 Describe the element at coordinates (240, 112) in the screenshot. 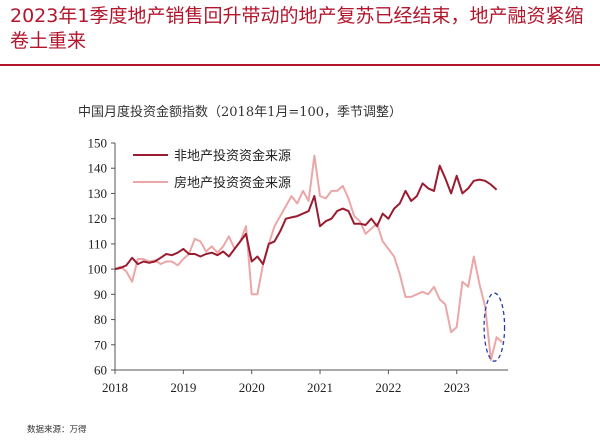

I see `chart-title: 中国月度投资金额指数（2018年1月=100，季节调整）` at that location.